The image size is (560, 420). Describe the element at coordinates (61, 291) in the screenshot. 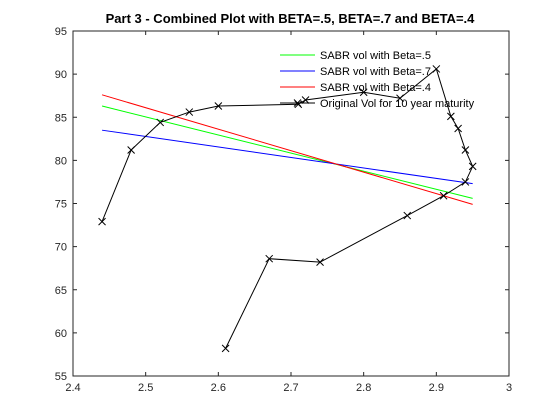

I see `y-tick-label: 65` at that location.